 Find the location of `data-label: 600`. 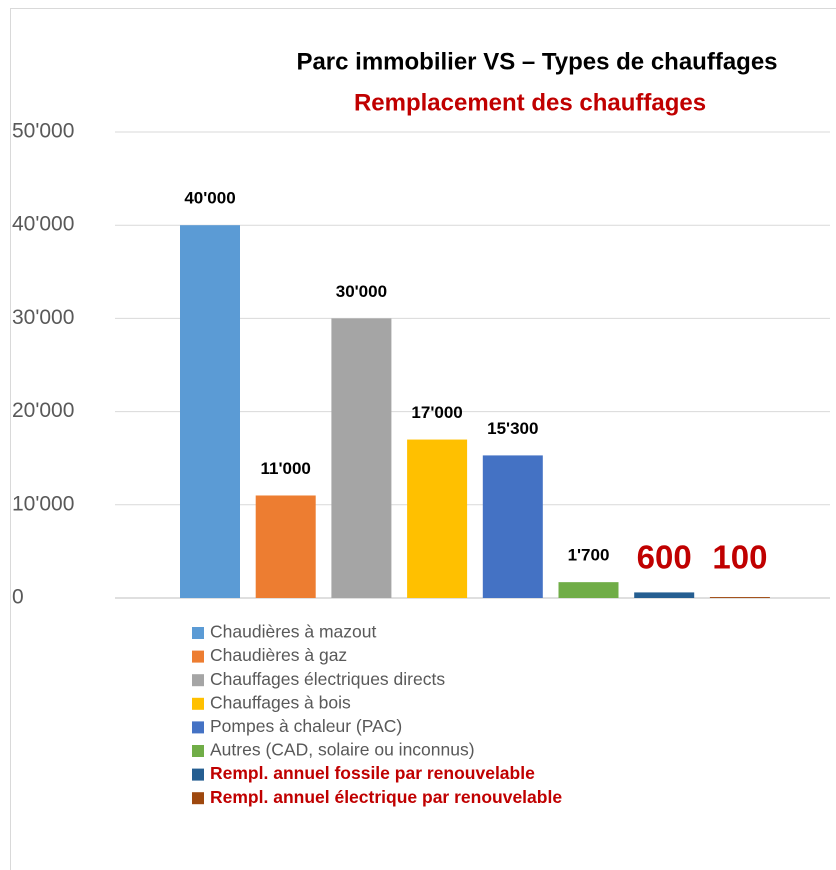

data-label: 600 is located at coordinates (664, 557).